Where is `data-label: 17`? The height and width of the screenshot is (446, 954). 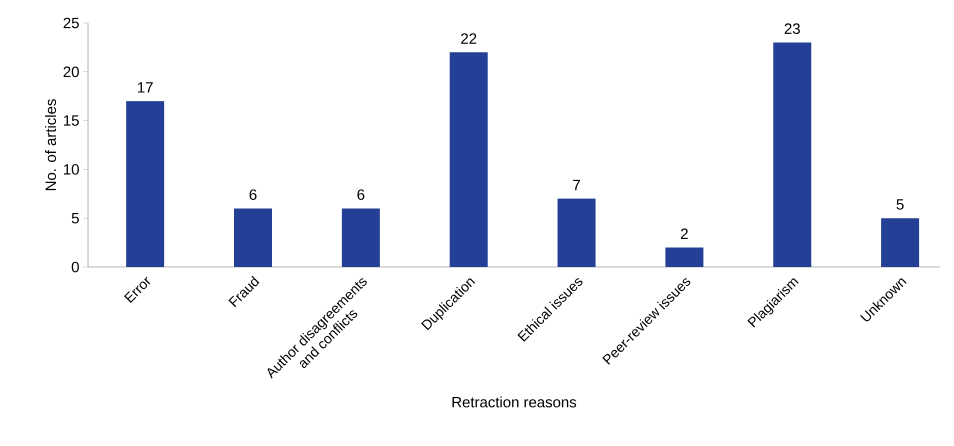
data-label: 17 is located at coordinates (145, 87).